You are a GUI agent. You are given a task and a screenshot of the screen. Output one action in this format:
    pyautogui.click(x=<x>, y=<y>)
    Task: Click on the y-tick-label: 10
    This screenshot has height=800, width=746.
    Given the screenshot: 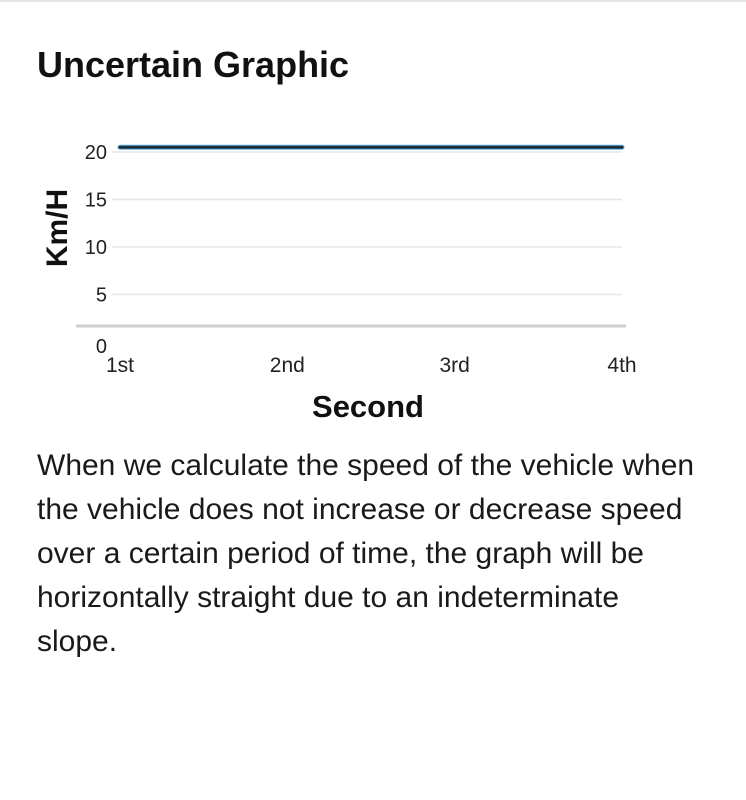 What is the action you would take?
    pyautogui.click(x=96, y=248)
    